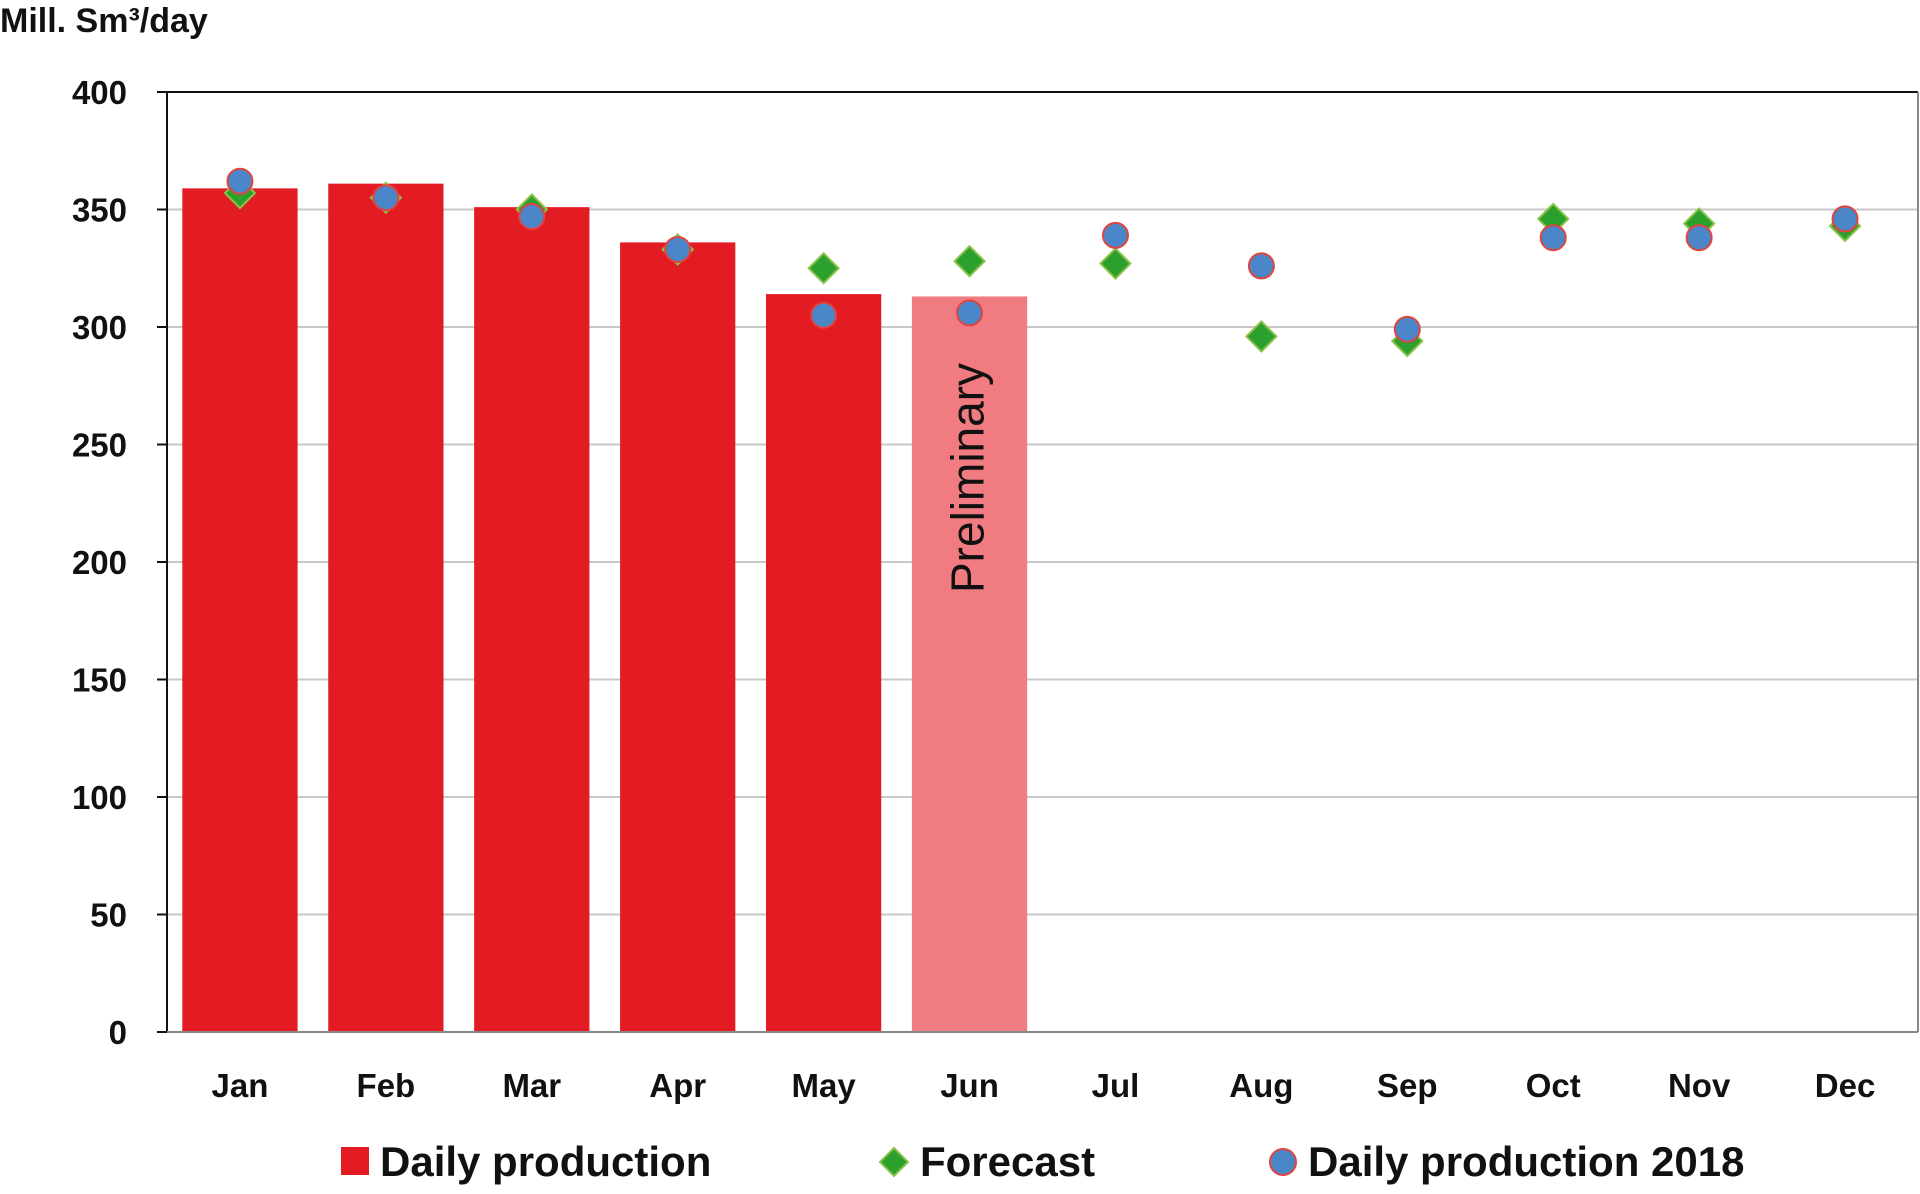  What do you see at coordinates (1407, 1085) in the screenshot?
I see `x-tick-label: Sep` at bounding box center [1407, 1085].